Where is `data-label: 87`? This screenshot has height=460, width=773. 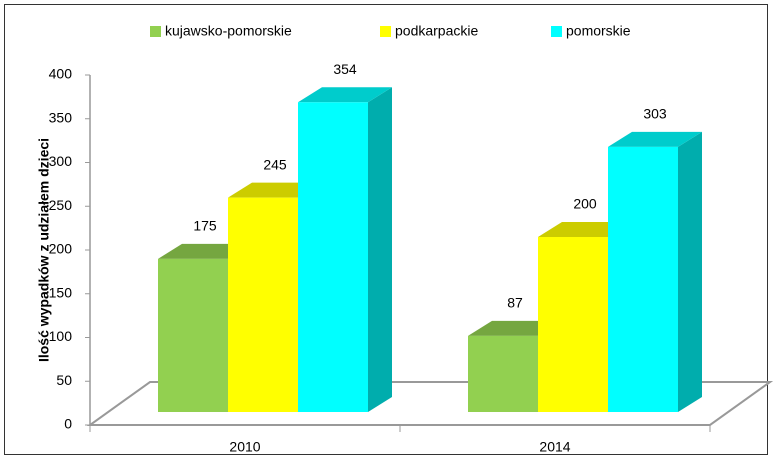 data-label: 87 is located at coordinates (515, 303).